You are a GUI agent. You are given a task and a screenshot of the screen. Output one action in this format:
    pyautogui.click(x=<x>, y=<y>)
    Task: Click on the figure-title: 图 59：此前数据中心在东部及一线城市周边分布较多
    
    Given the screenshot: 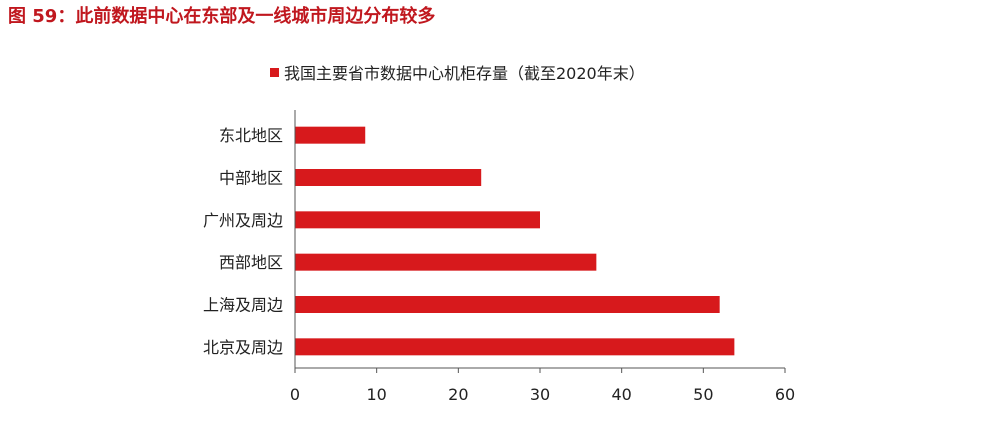 What is the action you would take?
    pyautogui.click(x=222, y=16)
    